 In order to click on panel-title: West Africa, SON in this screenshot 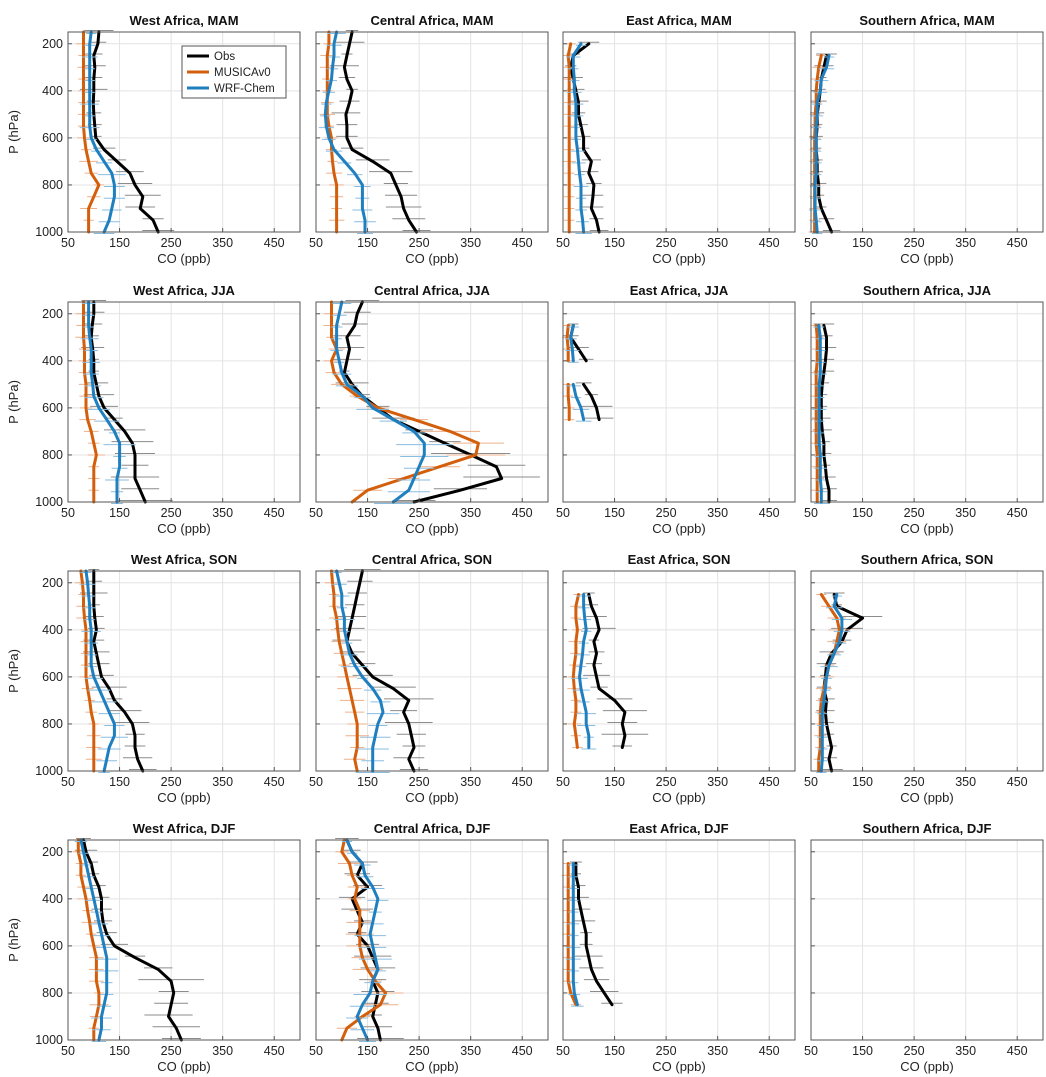, I will do `click(184, 559)`.